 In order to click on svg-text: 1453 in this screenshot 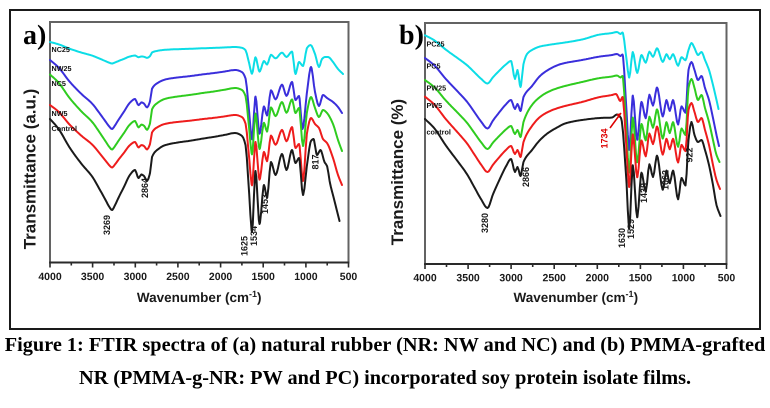, I will do `click(265, 204)`.